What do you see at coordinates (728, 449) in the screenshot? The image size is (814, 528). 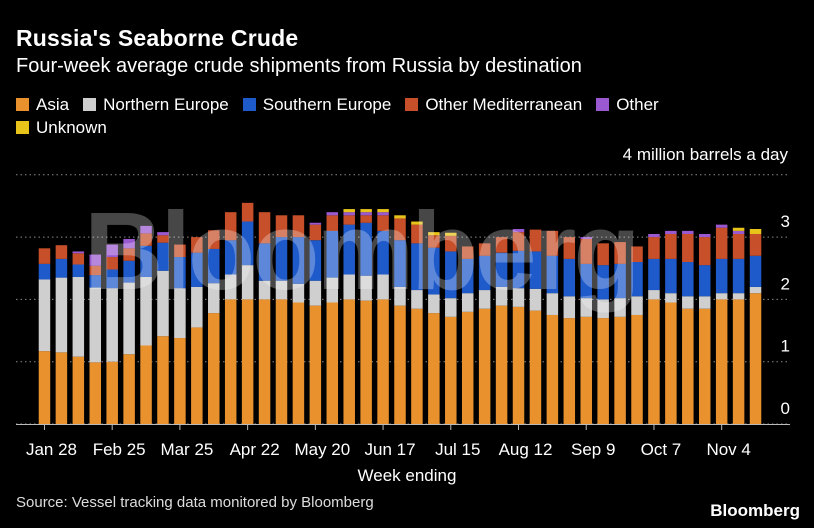 I see `x-tick-label: Nov 4` at bounding box center [728, 449].